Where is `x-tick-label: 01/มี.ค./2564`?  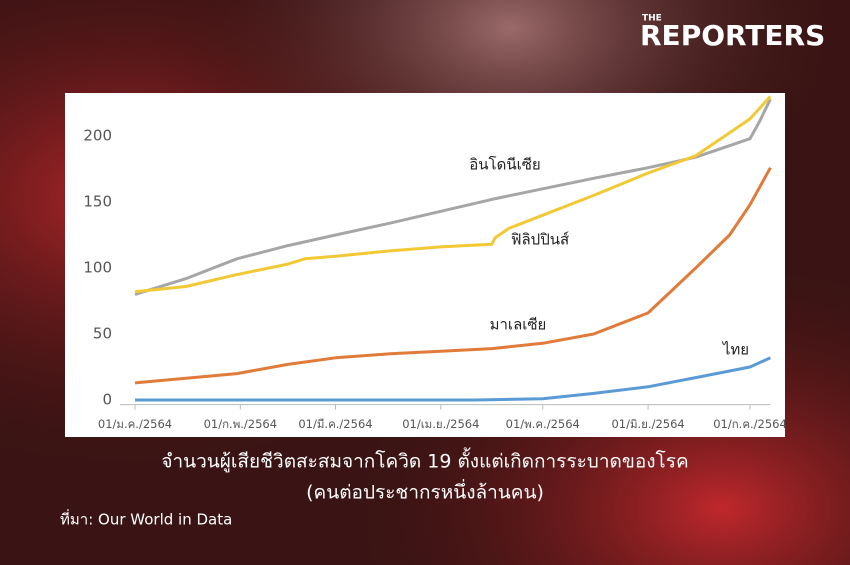 x-tick-label: 01/มี.ค./2564 is located at coordinates (335, 424).